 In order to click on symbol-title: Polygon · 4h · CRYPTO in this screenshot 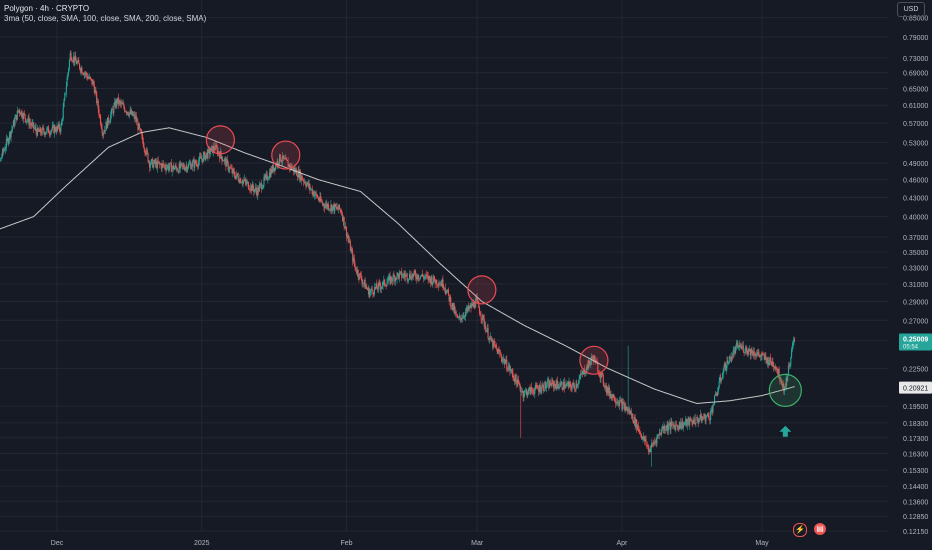, I will do `click(47, 8)`.